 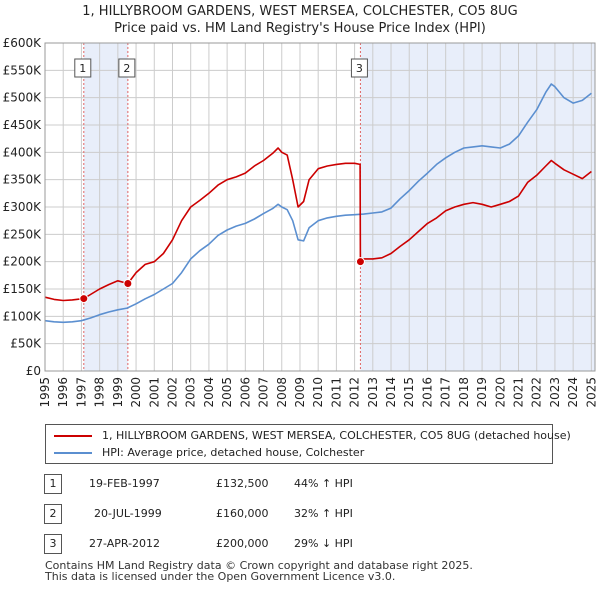 I want to click on sale-marker: 2, so click(x=127, y=68).